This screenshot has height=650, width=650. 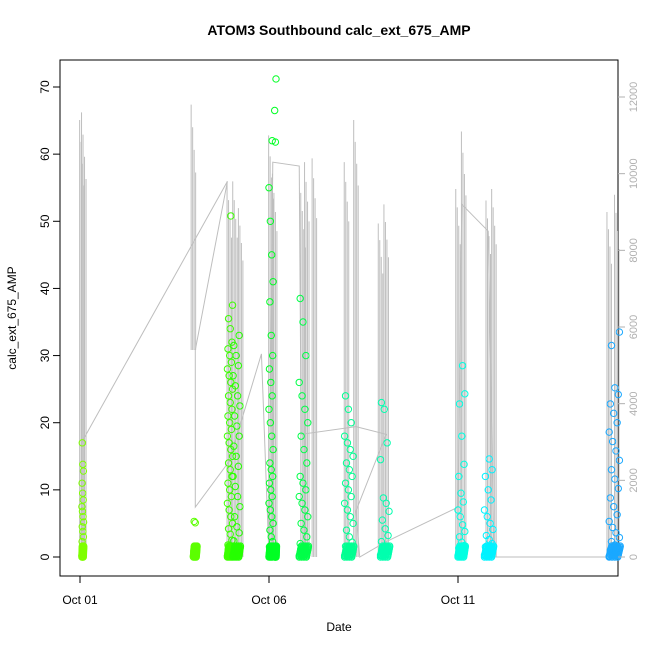 What do you see at coordinates (339, 627) in the screenshot?
I see `x-axis-label: Date` at bounding box center [339, 627].